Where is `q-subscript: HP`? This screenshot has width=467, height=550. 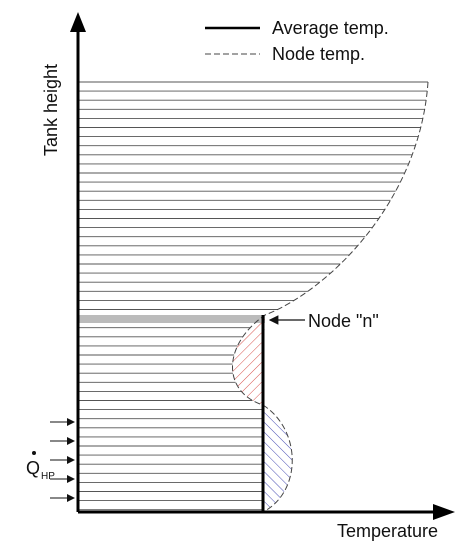
q-subscript: HP is located at coordinates (48, 476).